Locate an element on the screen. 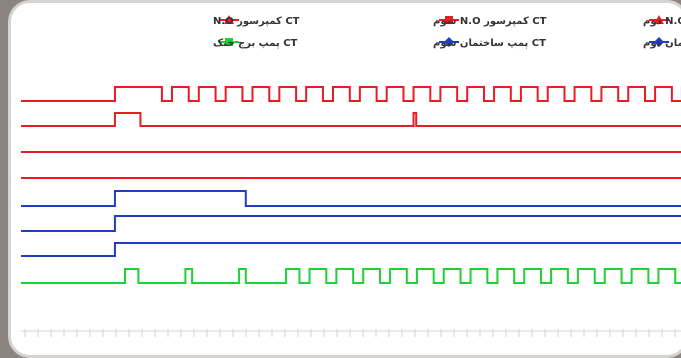 The height and width of the screenshot is (358, 681). legend-label: CT پمپ ساختمان سوم is located at coordinates (489, 43).